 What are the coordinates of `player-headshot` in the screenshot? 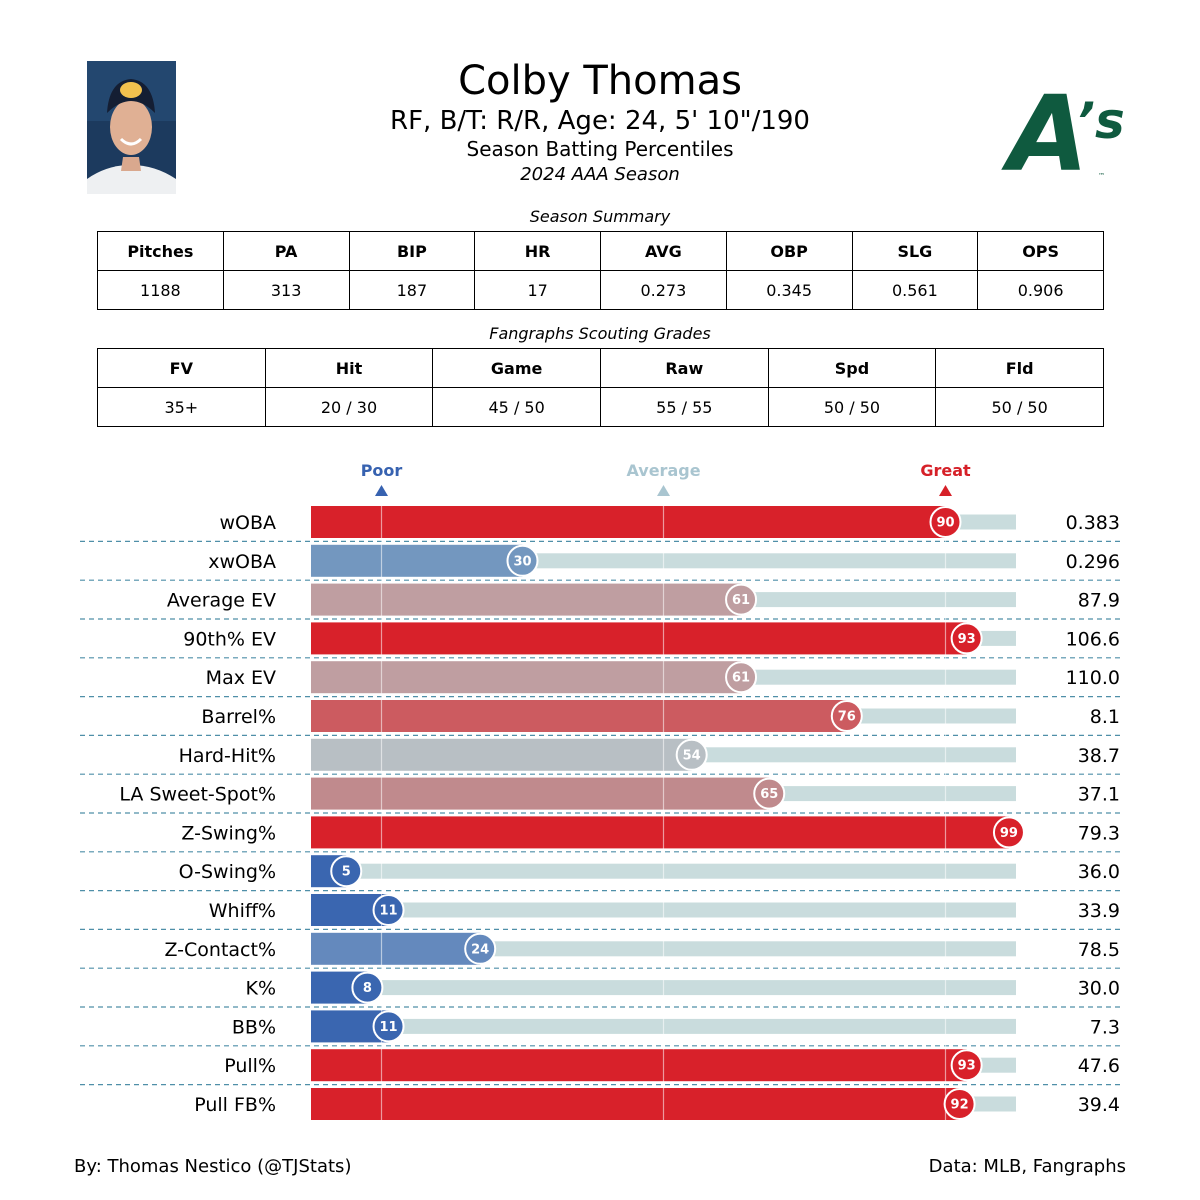 It's located at (131, 127).